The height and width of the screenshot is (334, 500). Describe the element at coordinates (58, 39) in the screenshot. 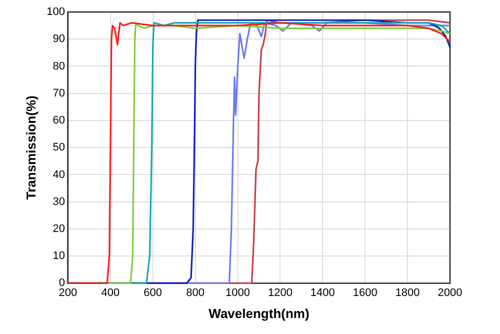

I see `y-tick-label: 90` at that location.